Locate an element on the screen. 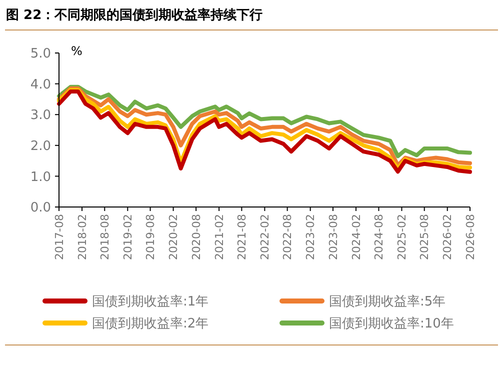 This screenshot has height=378, width=503. x-tick-label: 2019-08 is located at coordinates (151, 237).